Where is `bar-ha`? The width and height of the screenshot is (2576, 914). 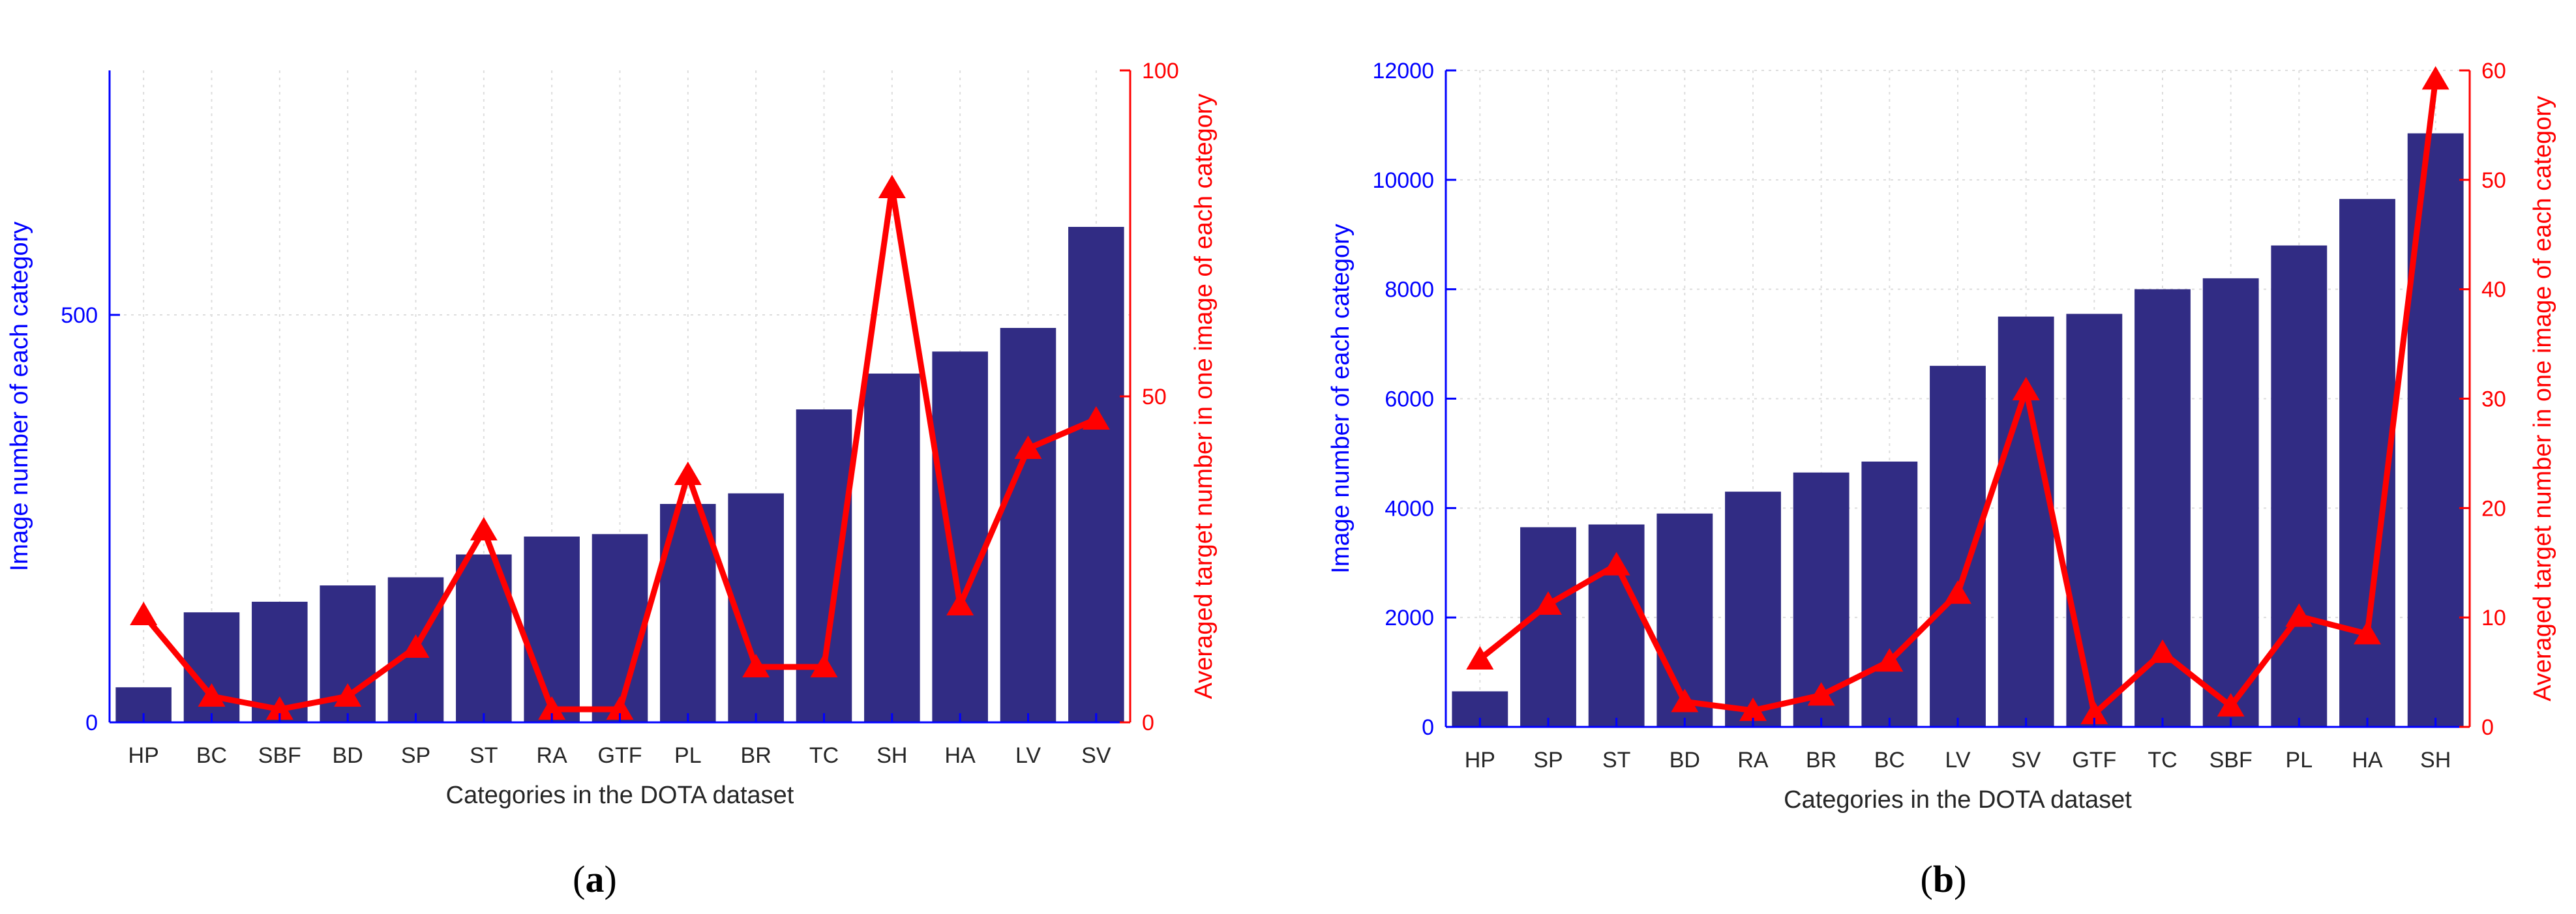
bar-ha is located at coordinates (960, 536).